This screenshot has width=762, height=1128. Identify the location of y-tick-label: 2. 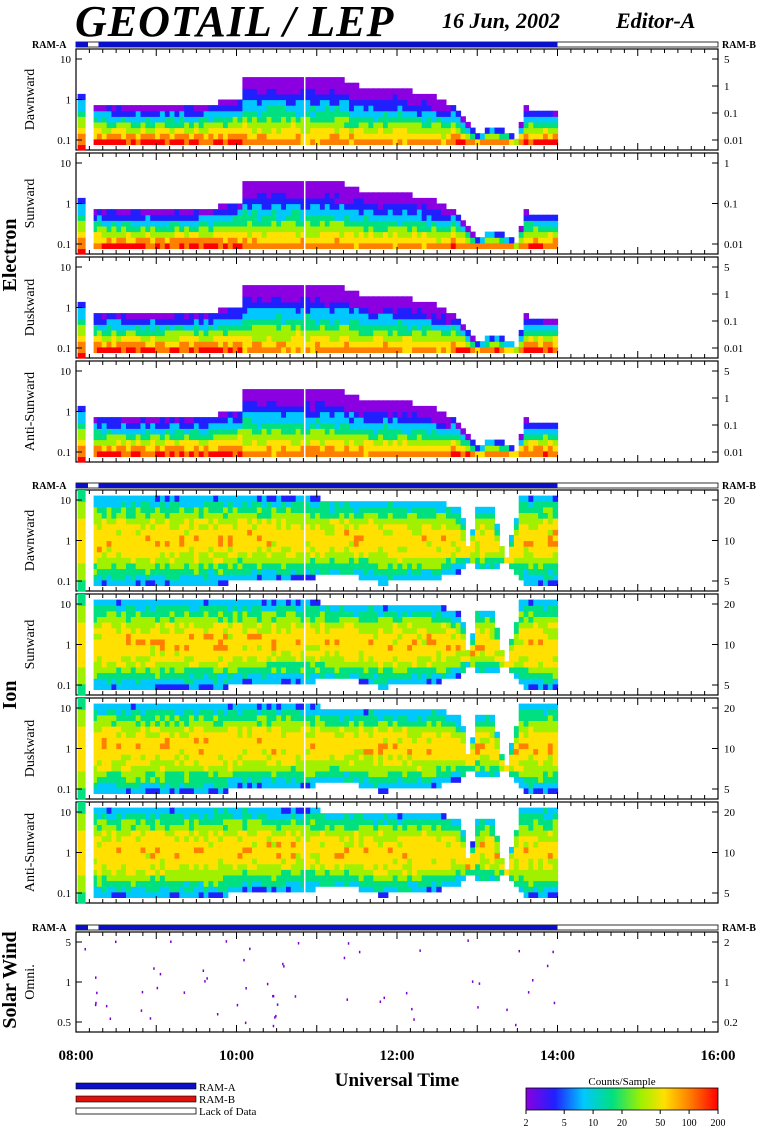
(727, 943).